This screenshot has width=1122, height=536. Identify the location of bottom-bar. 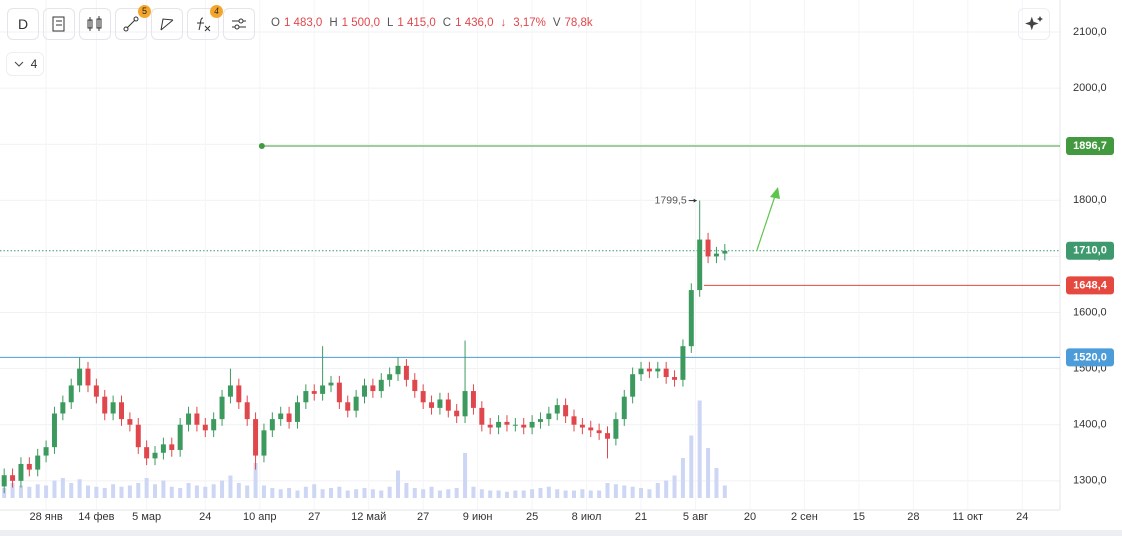
(561, 533).